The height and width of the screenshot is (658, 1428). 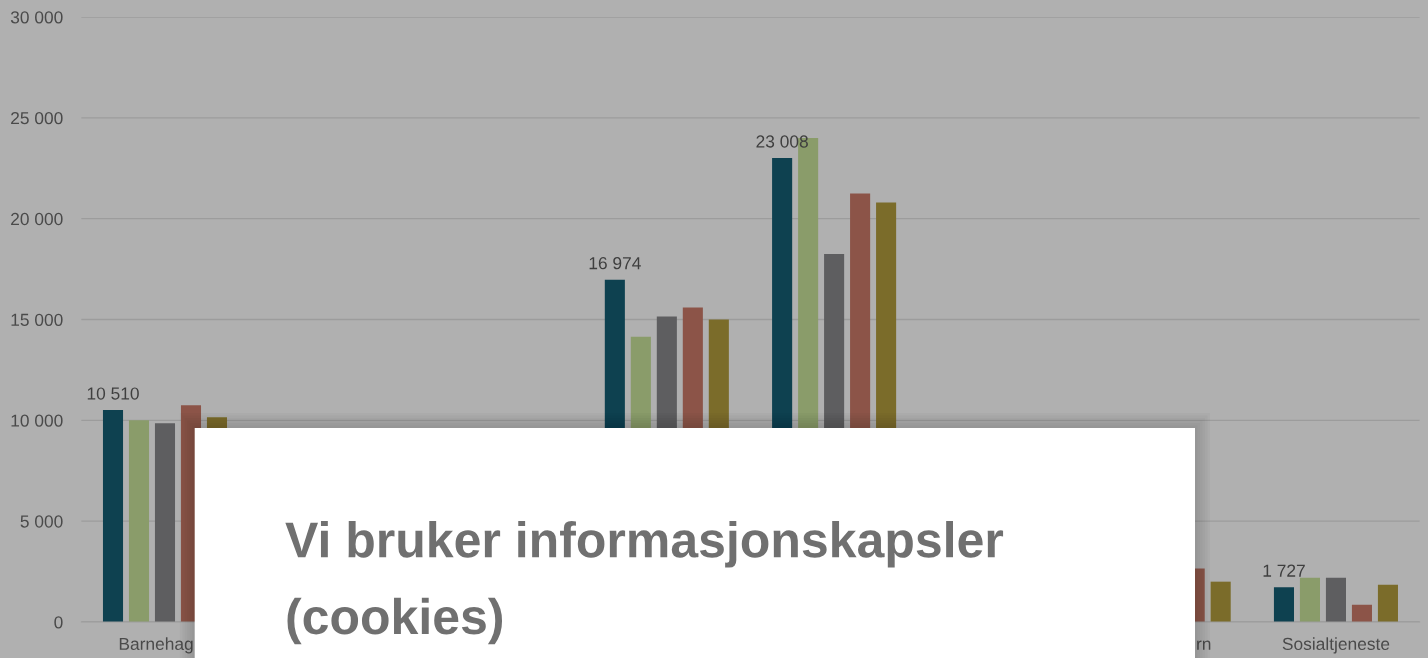 What do you see at coordinates (1336, 645) in the screenshot?
I see `x-tick-label: Sosialtjeneste` at bounding box center [1336, 645].